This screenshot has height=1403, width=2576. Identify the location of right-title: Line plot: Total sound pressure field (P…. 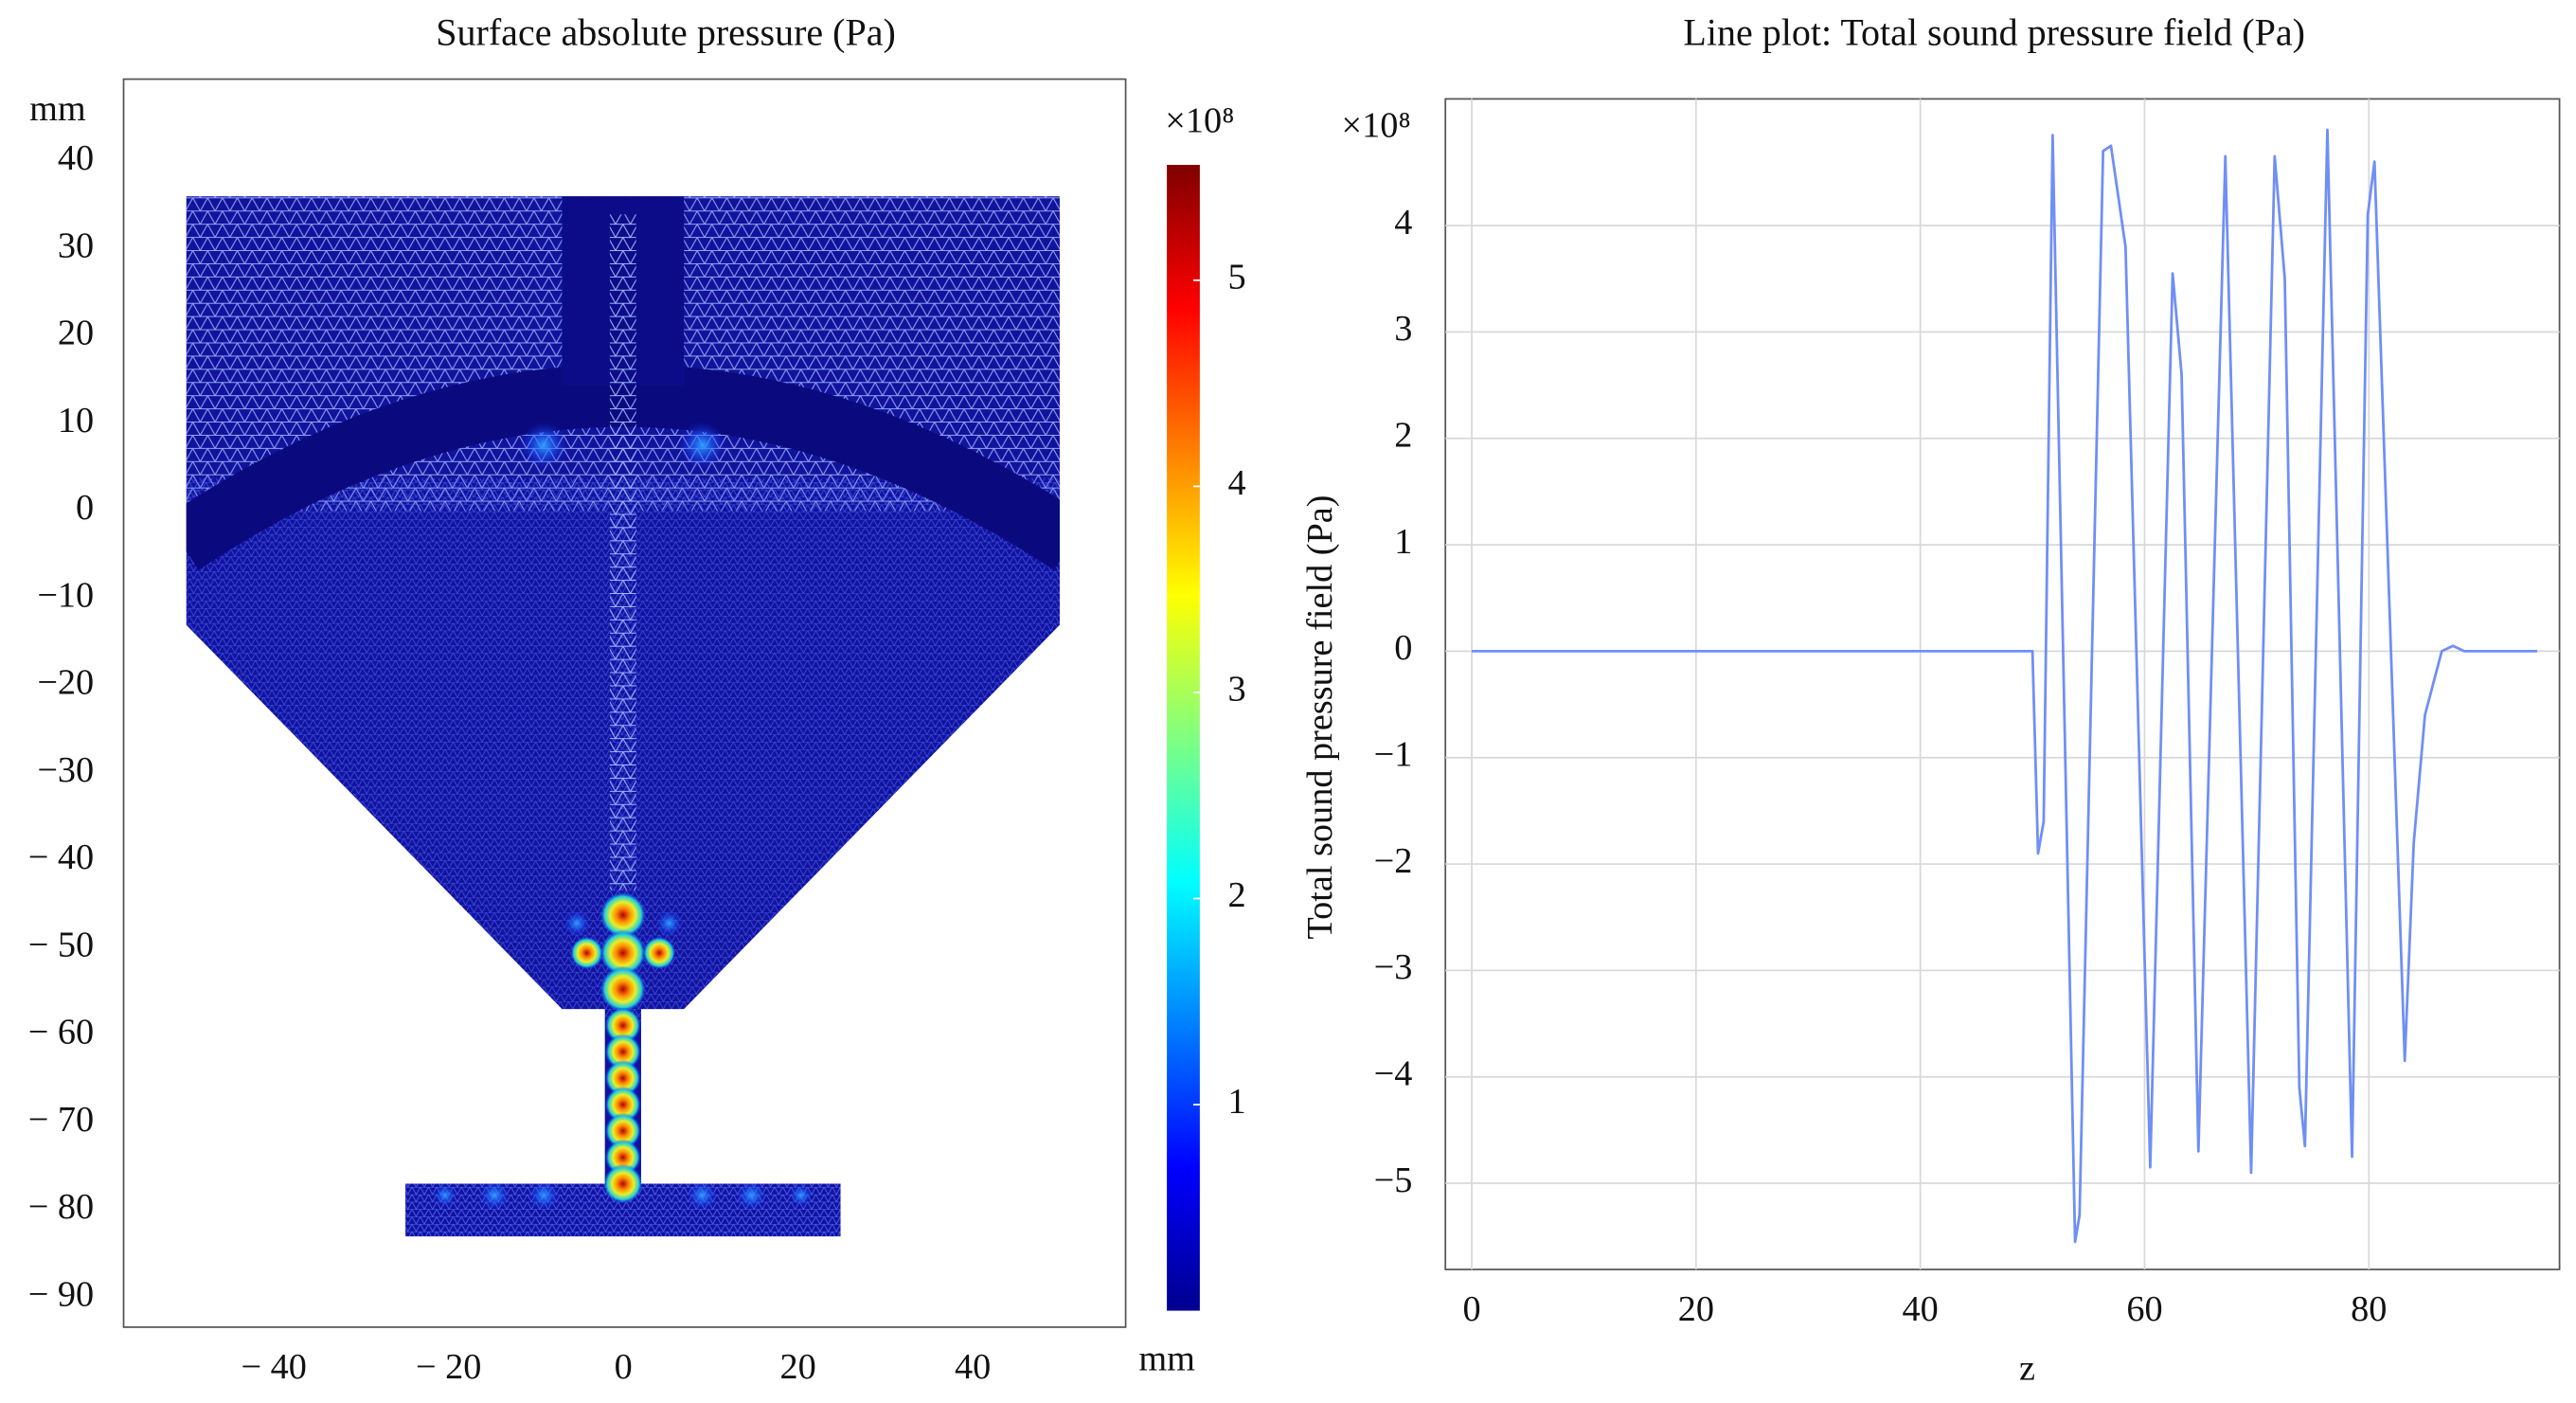
(1994, 31).